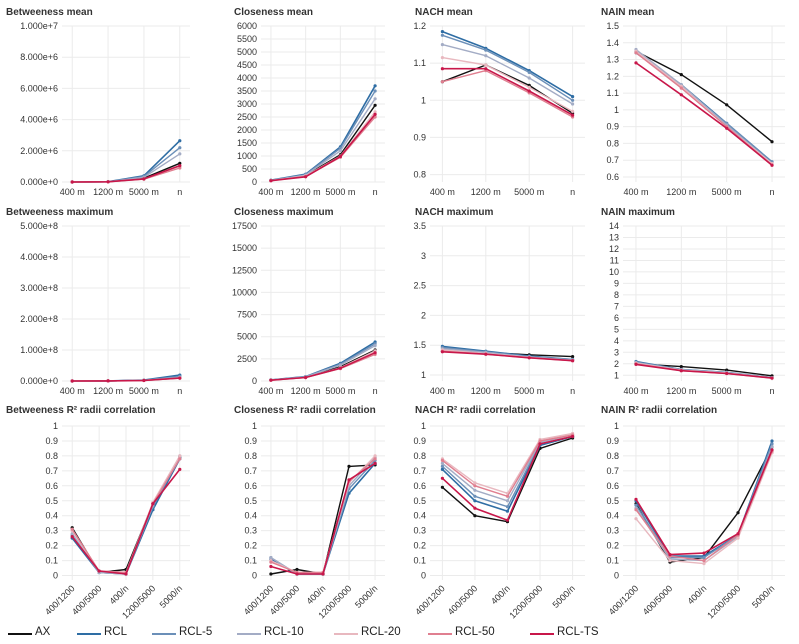  I want to click on y-tick-label: 8, so click(616, 295).